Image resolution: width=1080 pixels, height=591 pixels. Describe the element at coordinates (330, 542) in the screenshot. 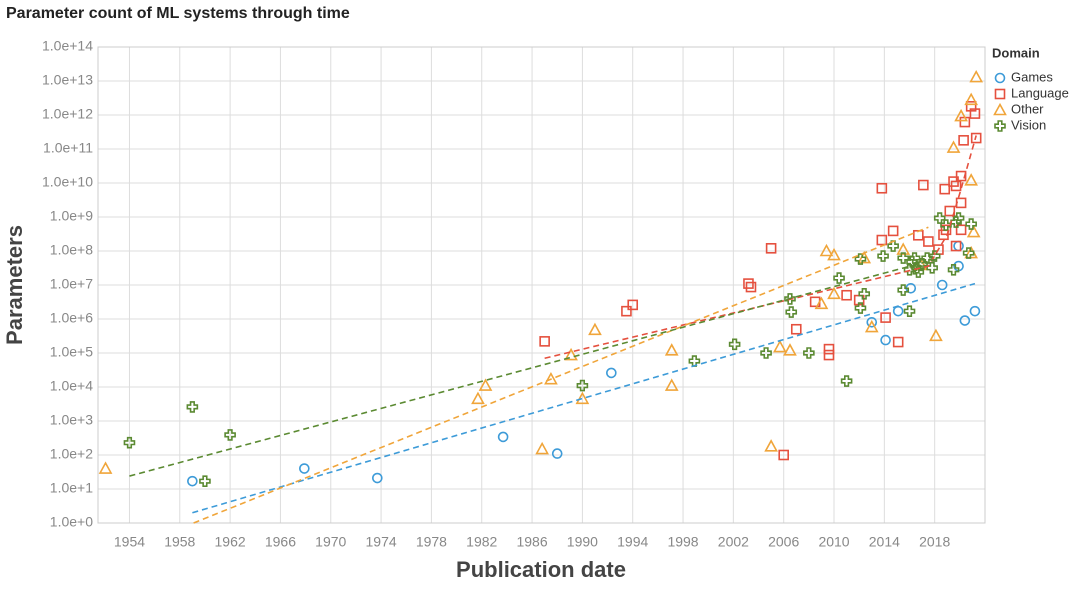

I see `x-tick-label: 1970` at that location.